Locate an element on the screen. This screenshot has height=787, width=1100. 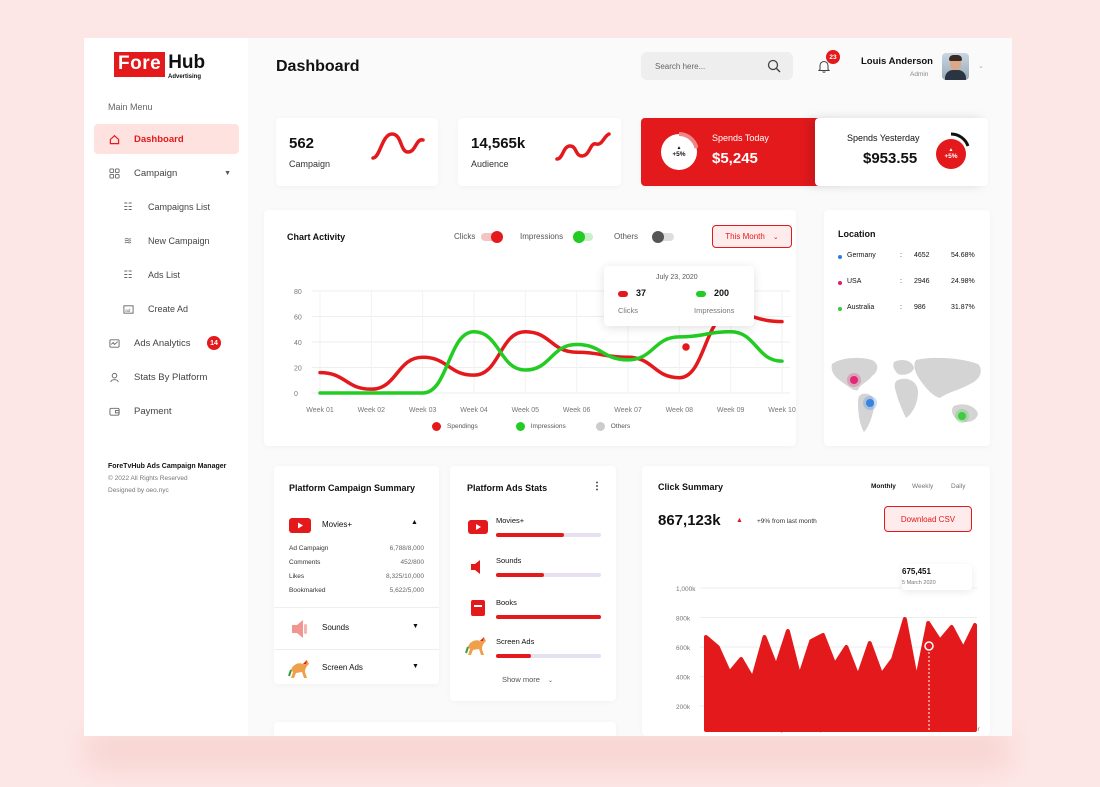
legend-others-dot is located at coordinates (600, 426).